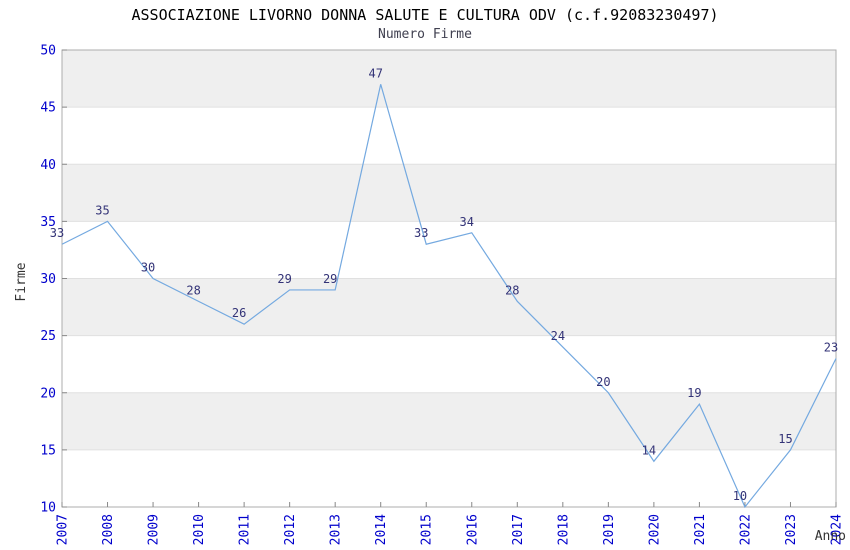 Image resolution: width=850 pixels, height=550 pixels. Describe the element at coordinates (48, 393) in the screenshot. I see `y-tick-label: 20` at that location.